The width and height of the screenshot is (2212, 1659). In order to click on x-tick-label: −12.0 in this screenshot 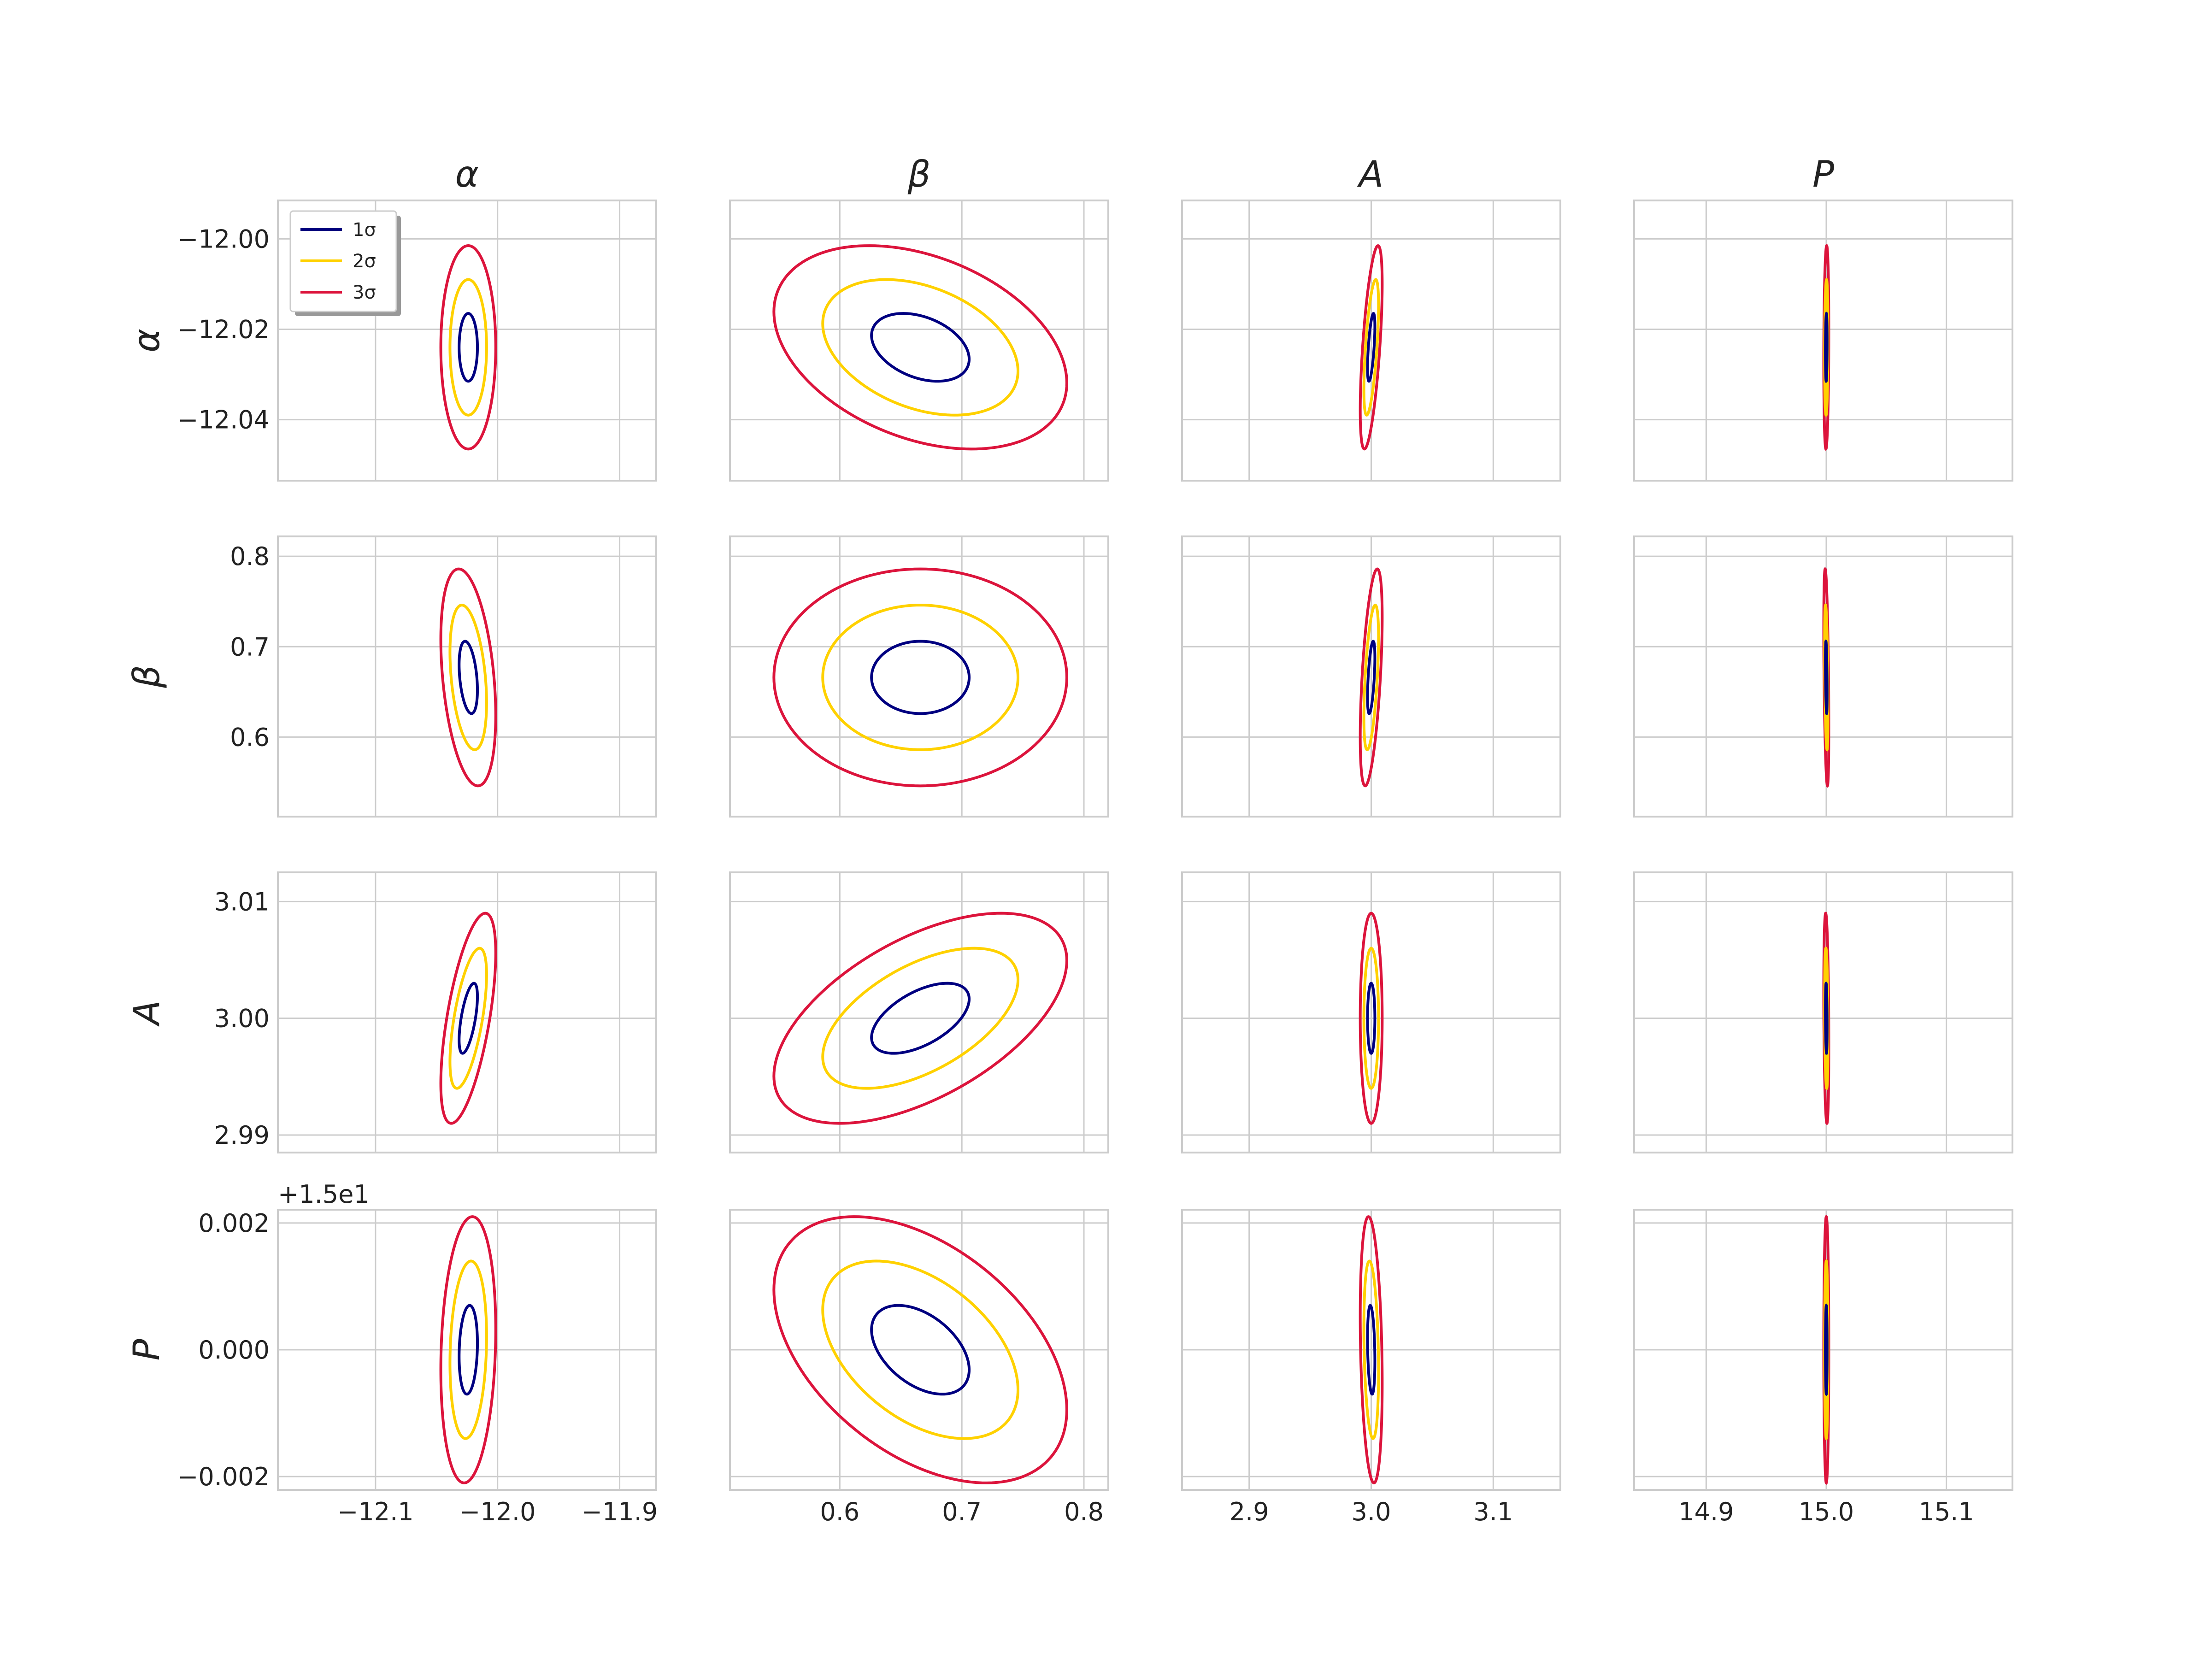, I will do `click(497, 1511)`.